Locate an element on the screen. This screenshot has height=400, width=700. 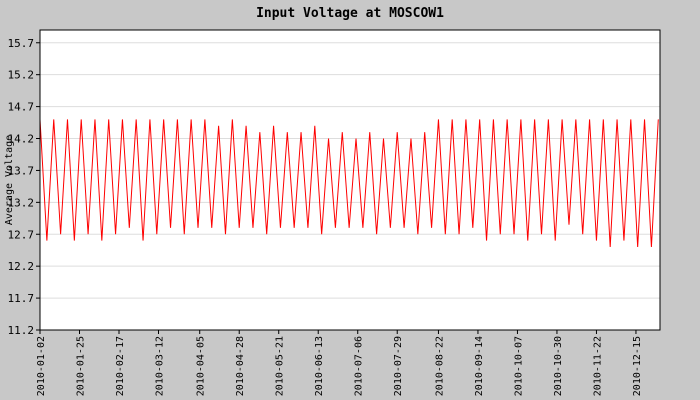
y-tick-label: 12.7 is located at coordinates (21, 234).